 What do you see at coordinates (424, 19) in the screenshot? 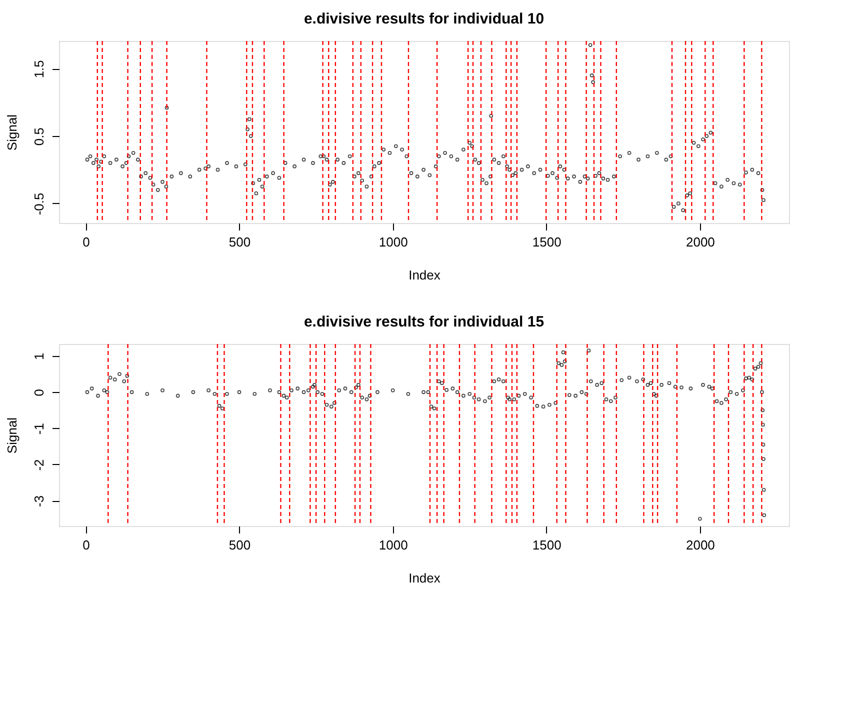
I see `chart-title: e.divisive results for individual 10` at bounding box center [424, 19].